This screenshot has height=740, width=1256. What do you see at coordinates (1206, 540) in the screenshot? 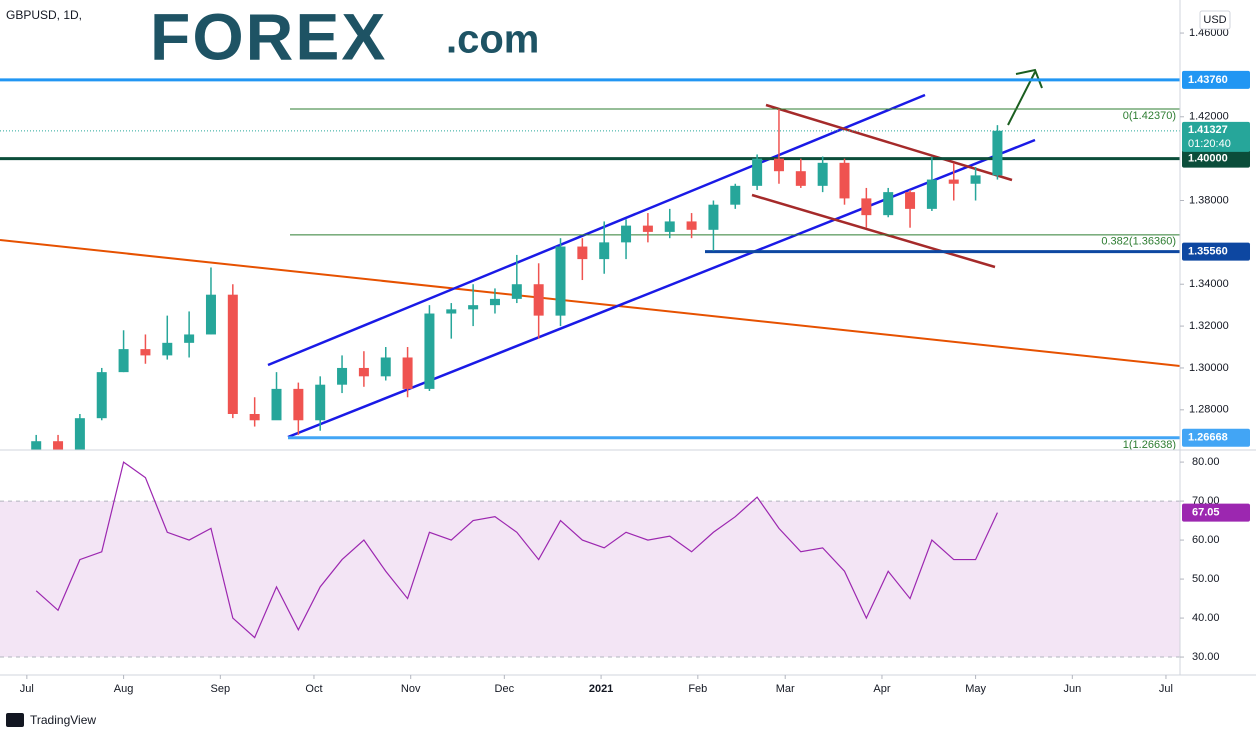
I see `y-tick-label: 60.00` at bounding box center [1206, 540].